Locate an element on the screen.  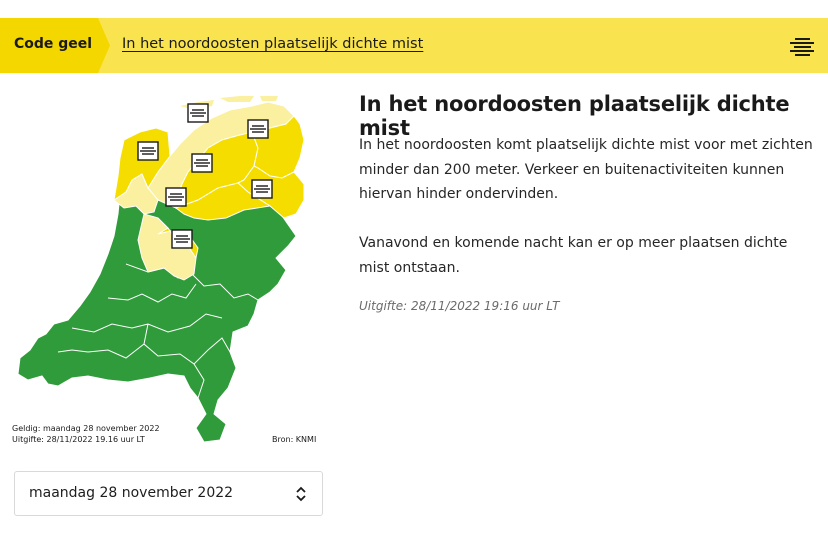
date-select: maandag 28 november 2022 is located at coordinates (168, 493).